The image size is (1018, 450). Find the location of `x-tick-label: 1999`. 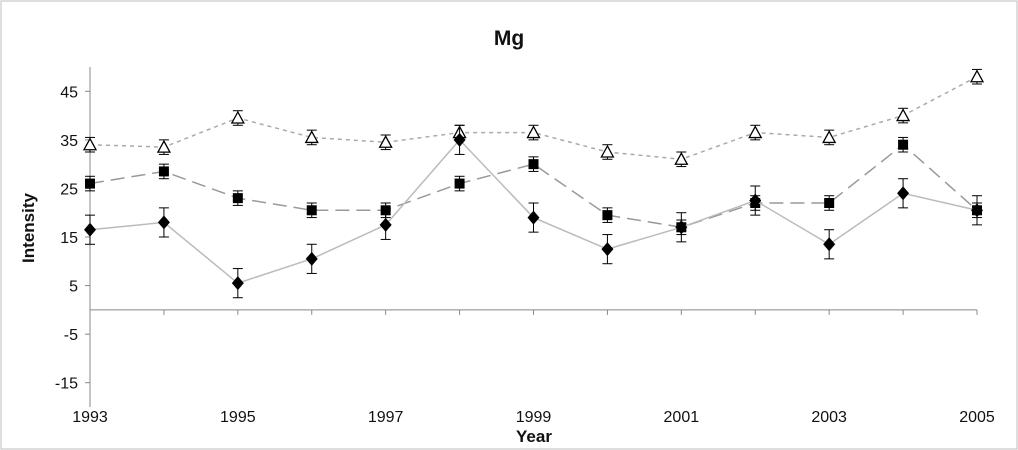

x-tick-label: 1999 is located at coordinates (534, 417).